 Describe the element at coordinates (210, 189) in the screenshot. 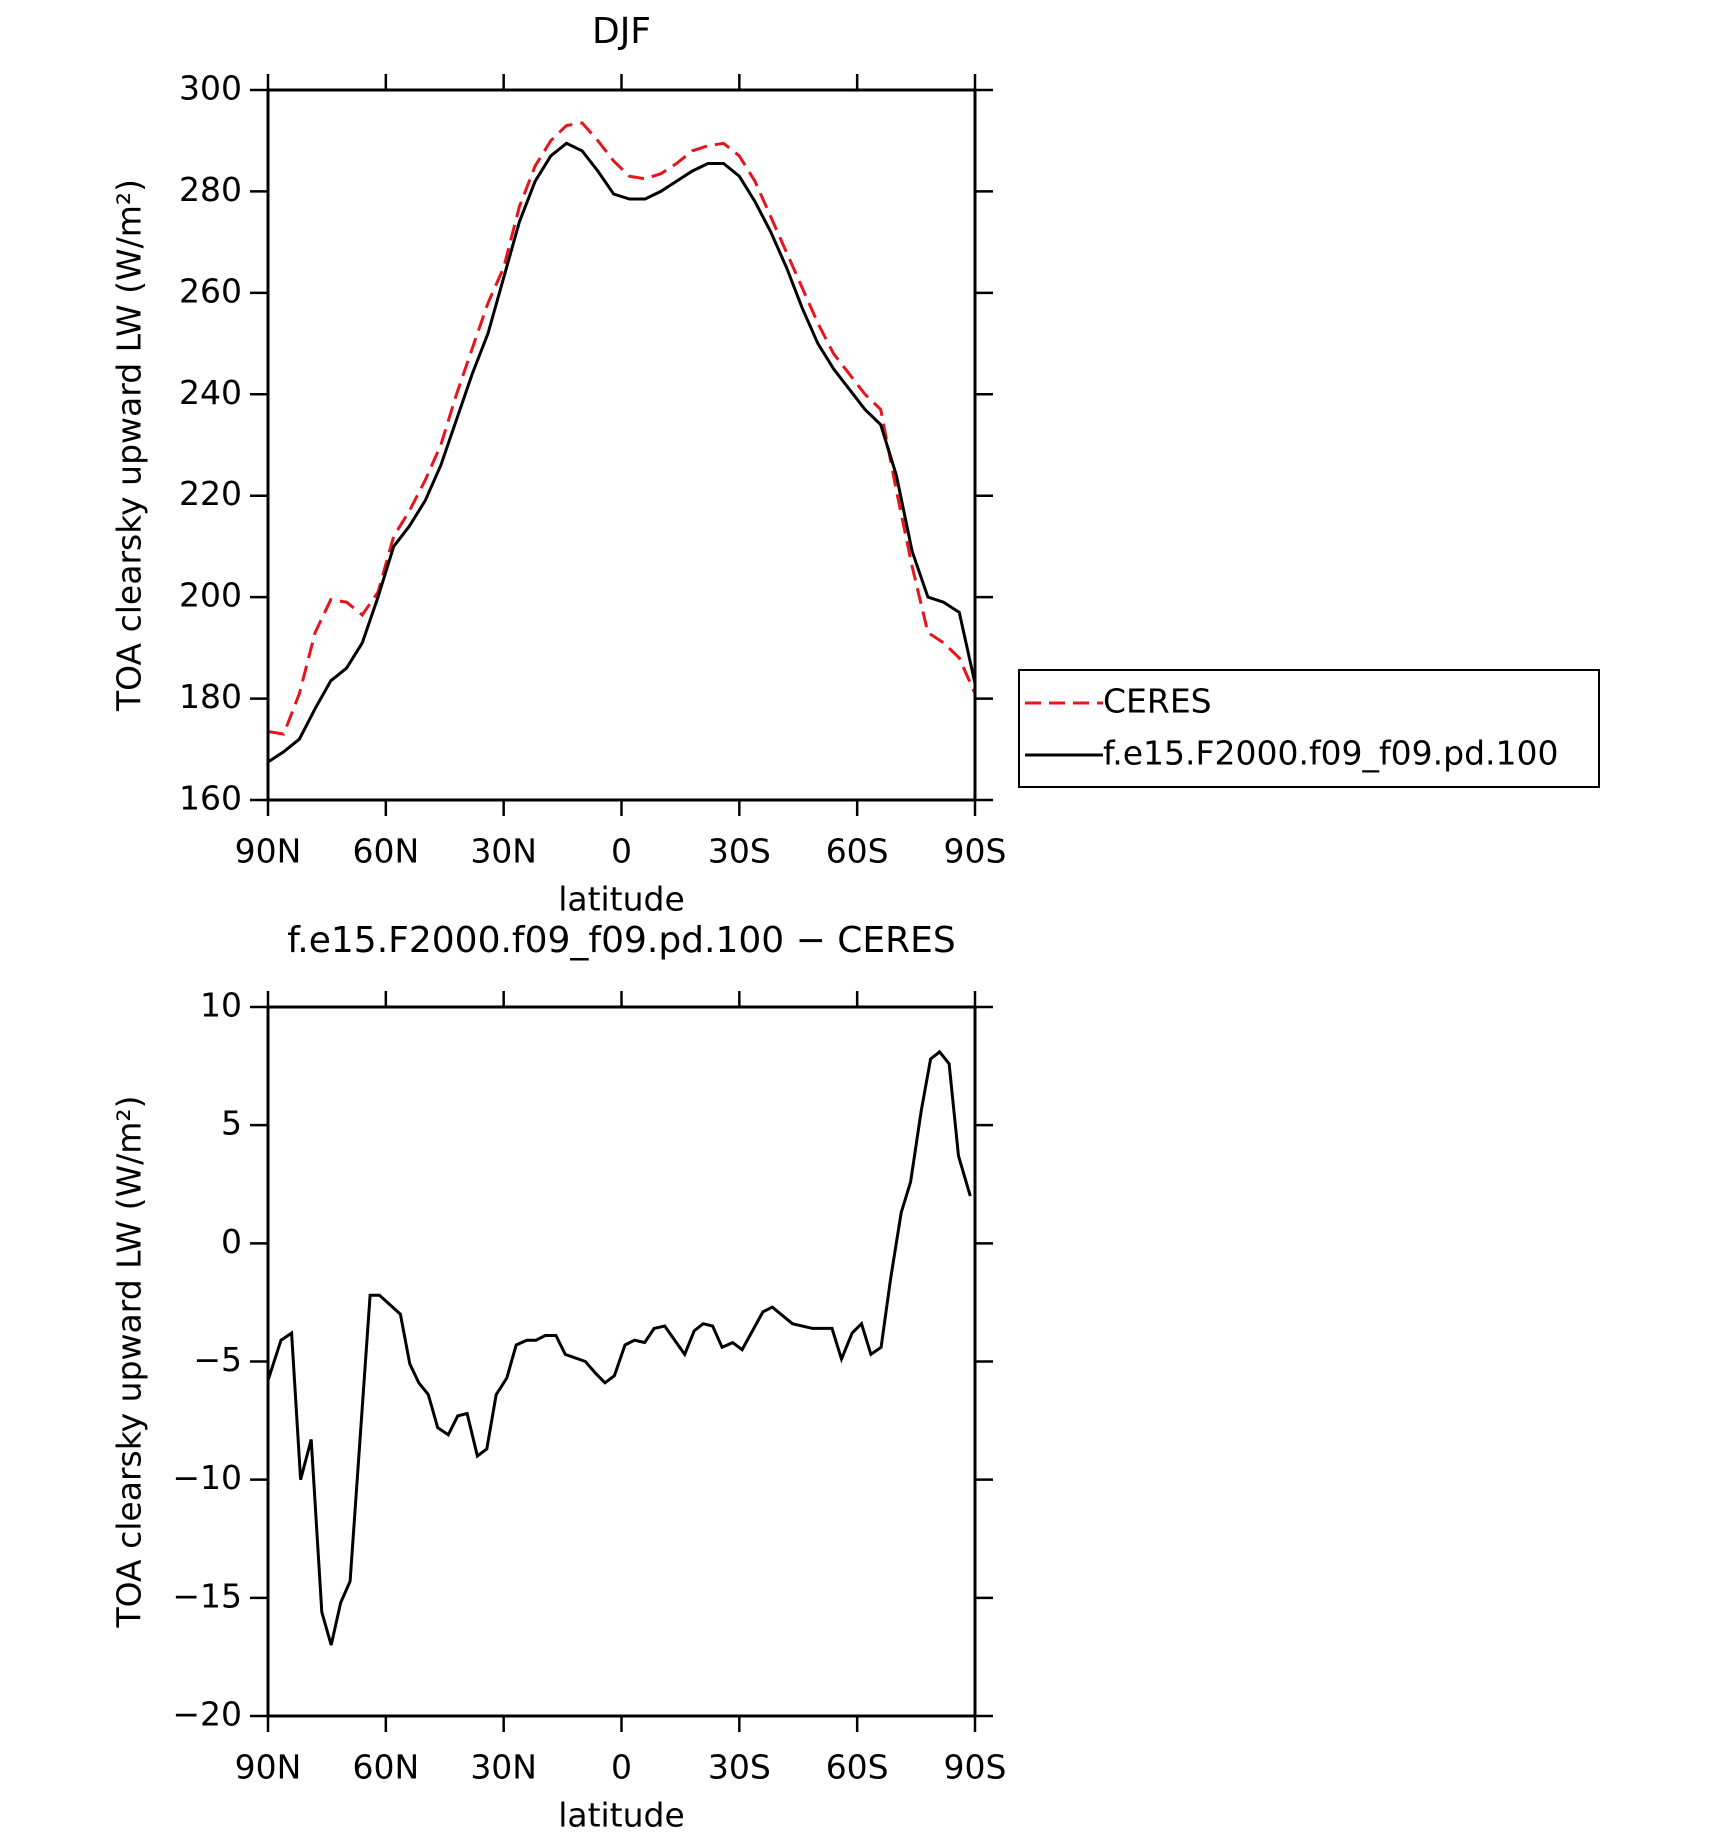

I see `y-tick-label: 280` at that location.